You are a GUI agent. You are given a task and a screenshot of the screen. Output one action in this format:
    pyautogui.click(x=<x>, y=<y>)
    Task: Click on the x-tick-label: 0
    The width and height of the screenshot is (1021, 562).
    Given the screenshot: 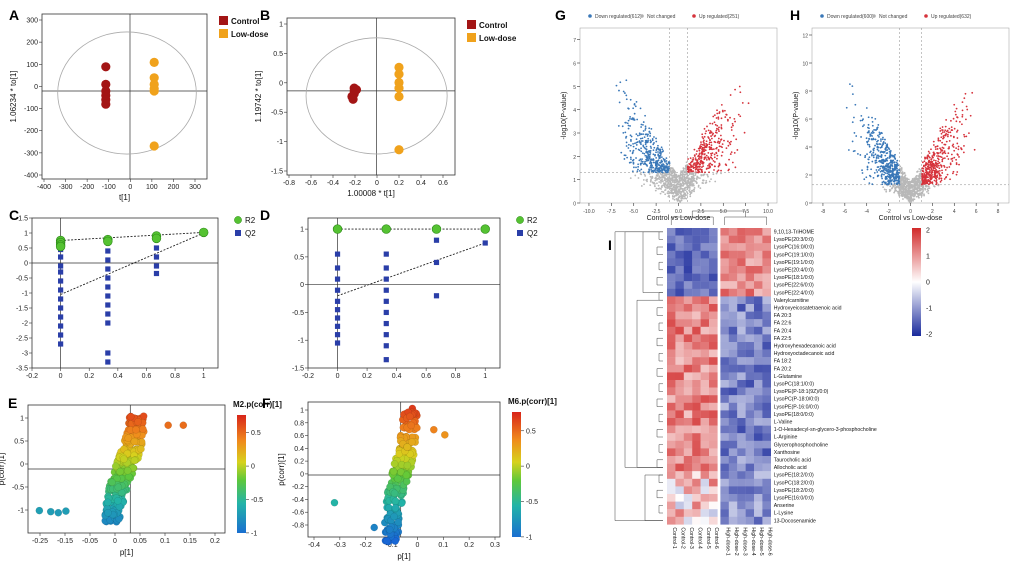 What is the action you would take?
    pyautogui.click(x=417, y=545)
    